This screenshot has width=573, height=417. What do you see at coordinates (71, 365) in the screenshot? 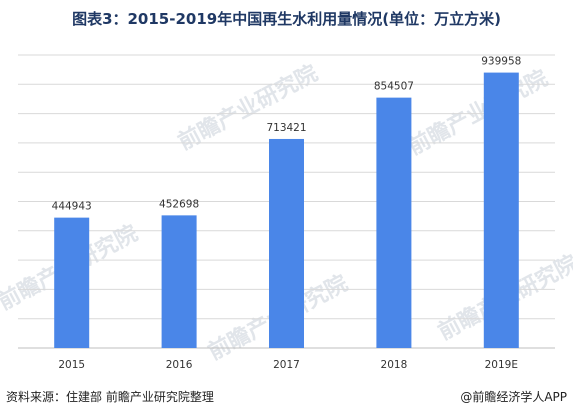
I see `x-tick-2015: 2015` at bounding box center [71, 365].